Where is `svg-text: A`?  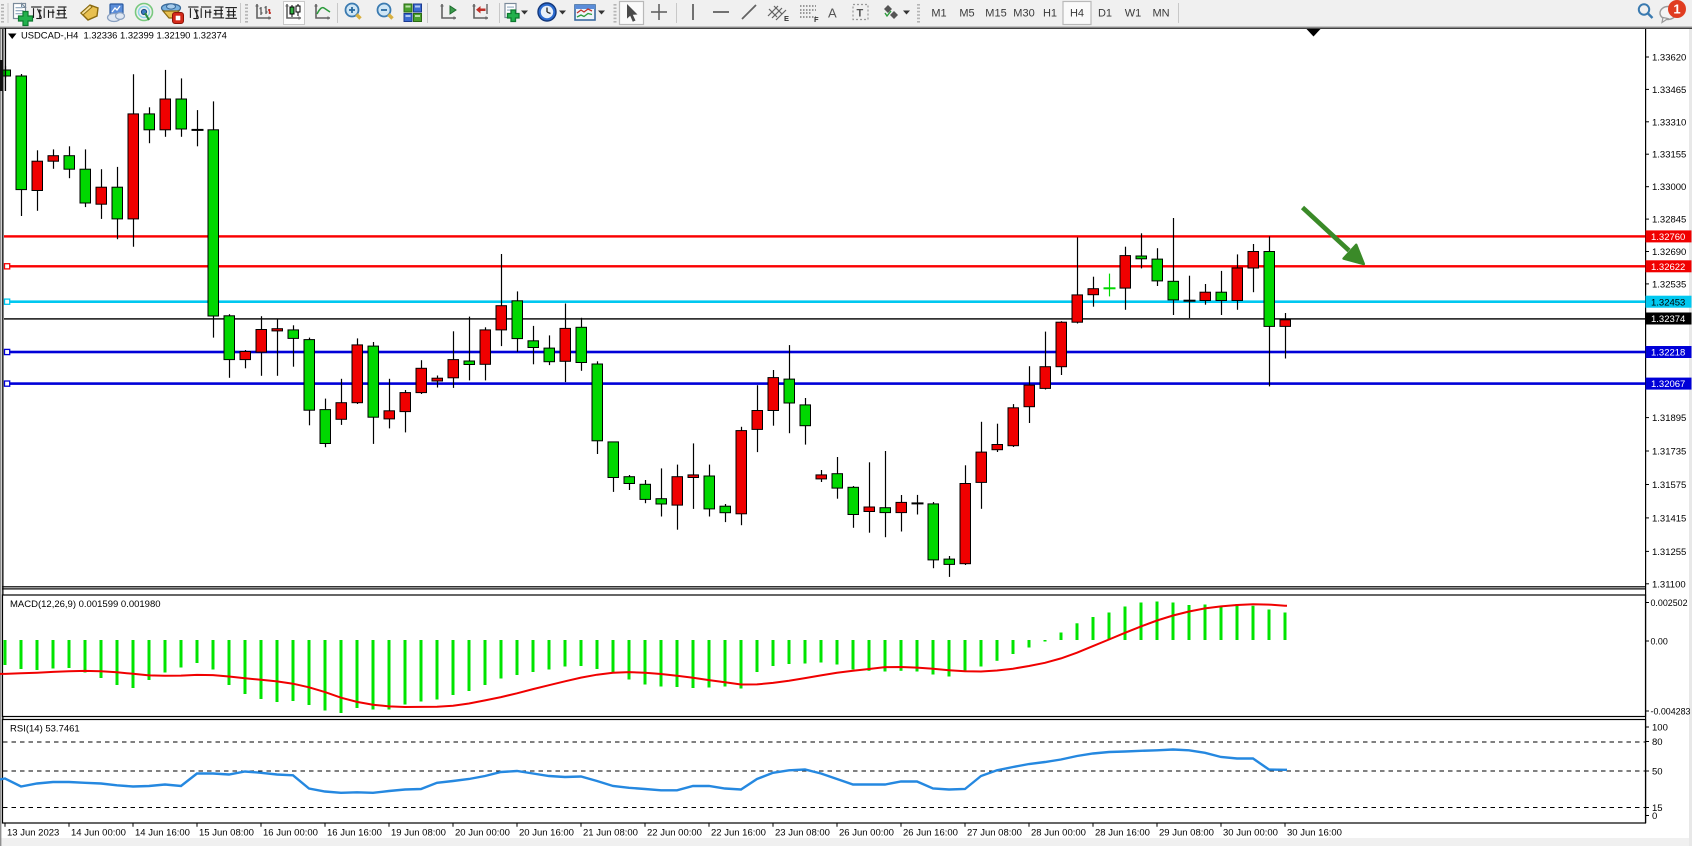 svg-text: A is located at coordinates (832, 13).